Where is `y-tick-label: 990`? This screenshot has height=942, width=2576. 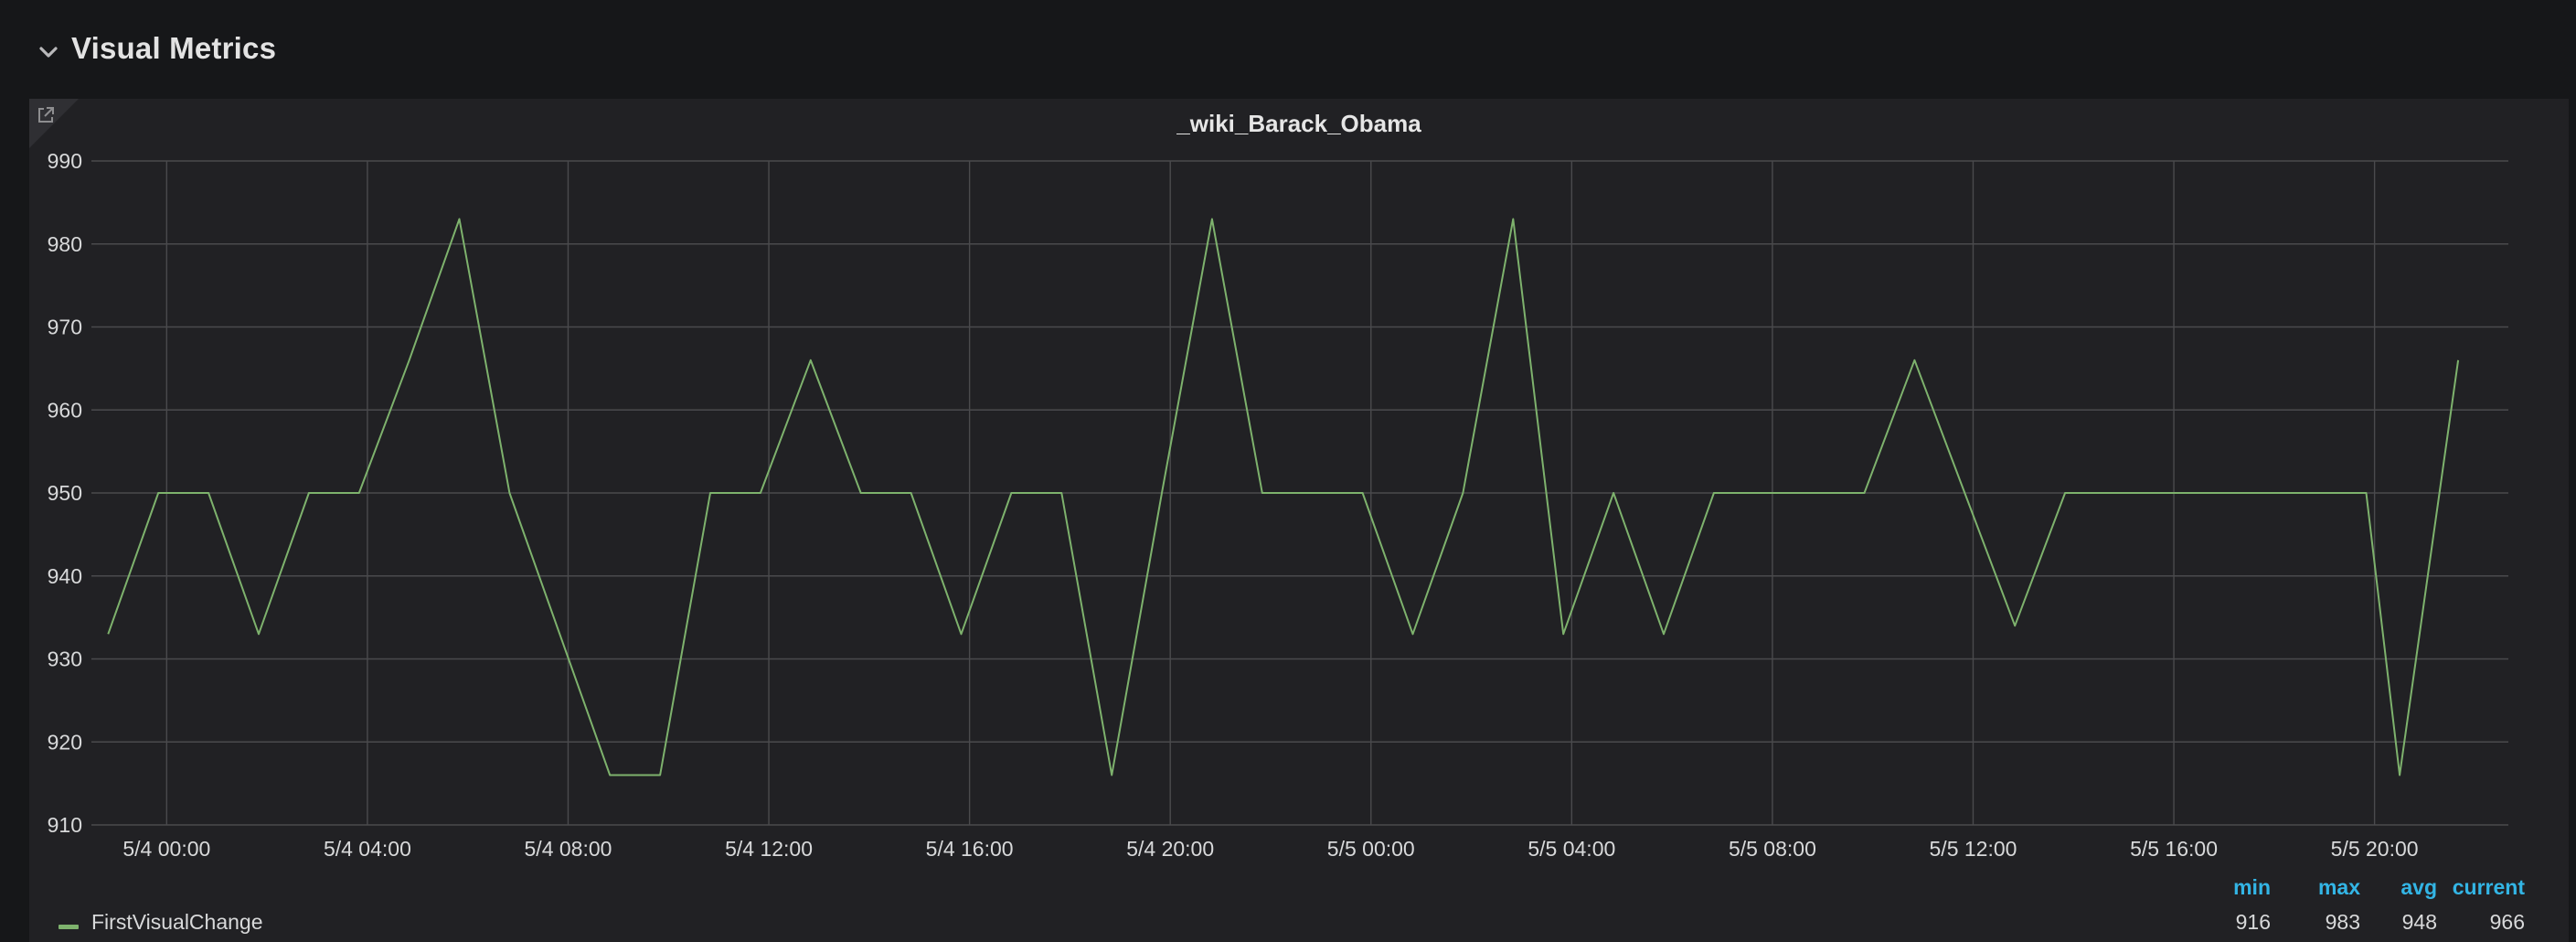 y-tick-label: 990 is located at coordinates (65, 161).